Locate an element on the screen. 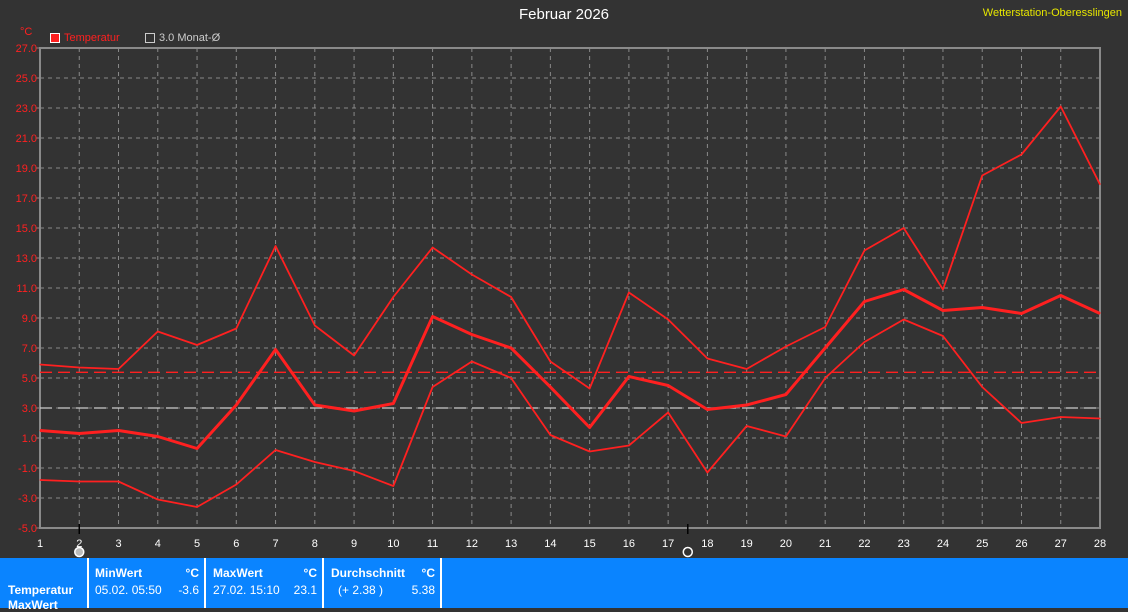 The image size is (1128, 612). x-tick-label: 23 is located at coordinates (904, 544).